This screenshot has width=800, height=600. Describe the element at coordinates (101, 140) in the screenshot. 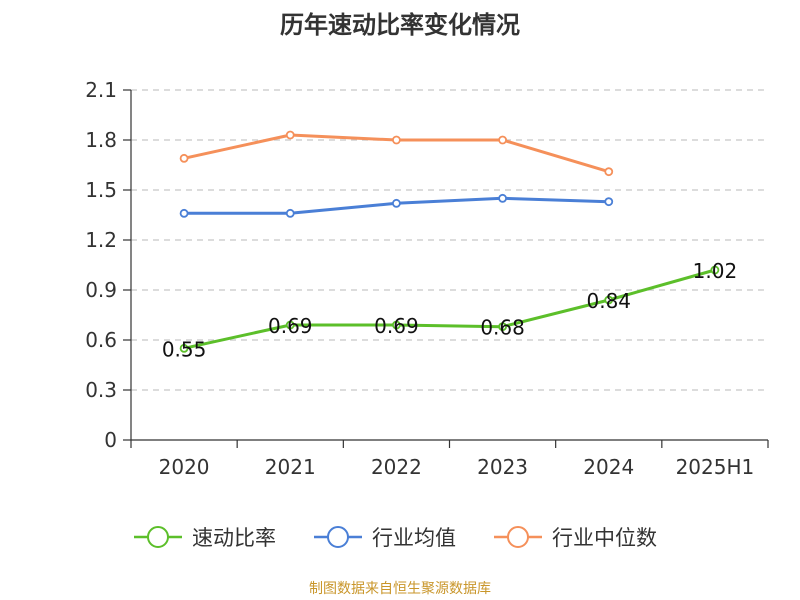

I see `y-tick-label: 1.8` at that location.